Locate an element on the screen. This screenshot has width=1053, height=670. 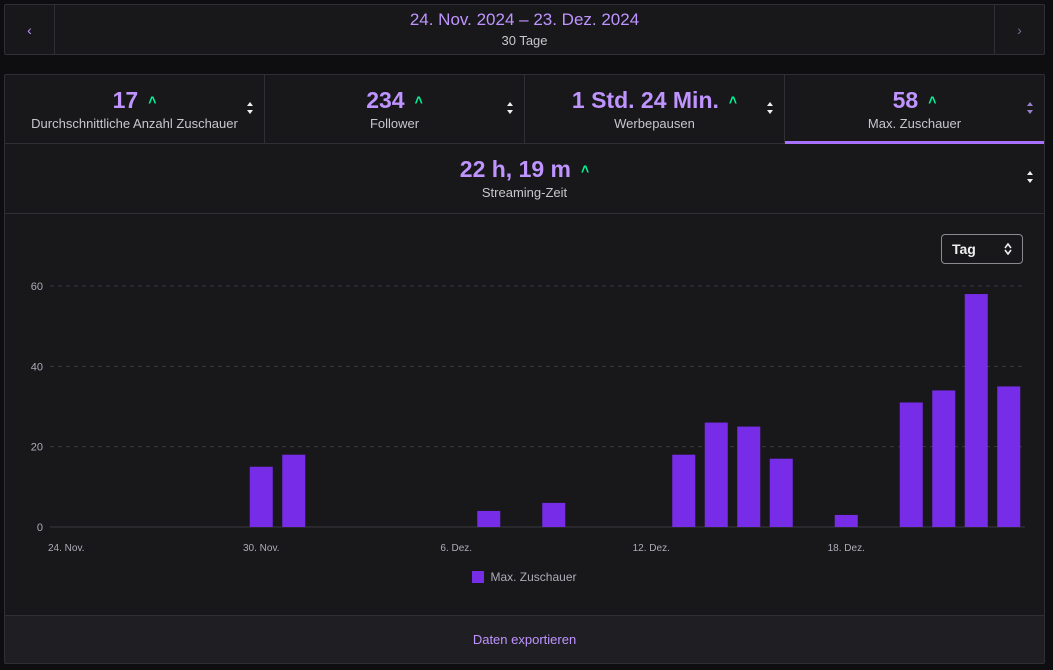
export-data-button: Daten exportieren is located at coordinates (524, 639).